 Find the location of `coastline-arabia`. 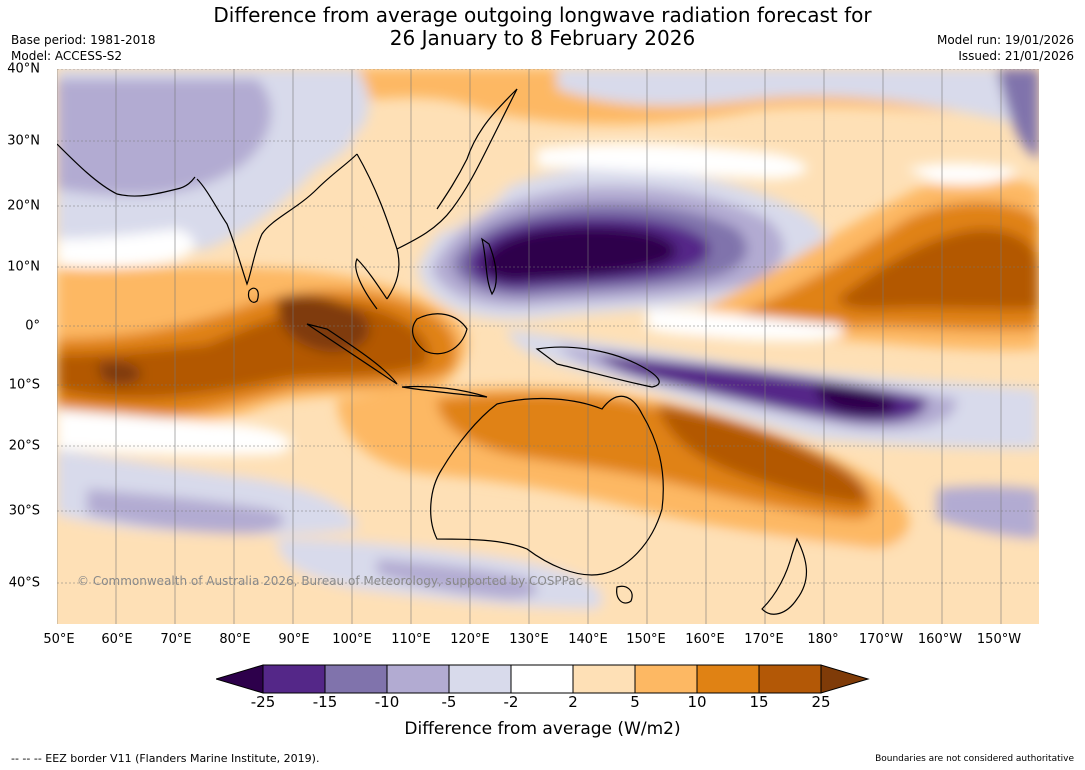

coastline-arabia is located at coordinates (126, 170).